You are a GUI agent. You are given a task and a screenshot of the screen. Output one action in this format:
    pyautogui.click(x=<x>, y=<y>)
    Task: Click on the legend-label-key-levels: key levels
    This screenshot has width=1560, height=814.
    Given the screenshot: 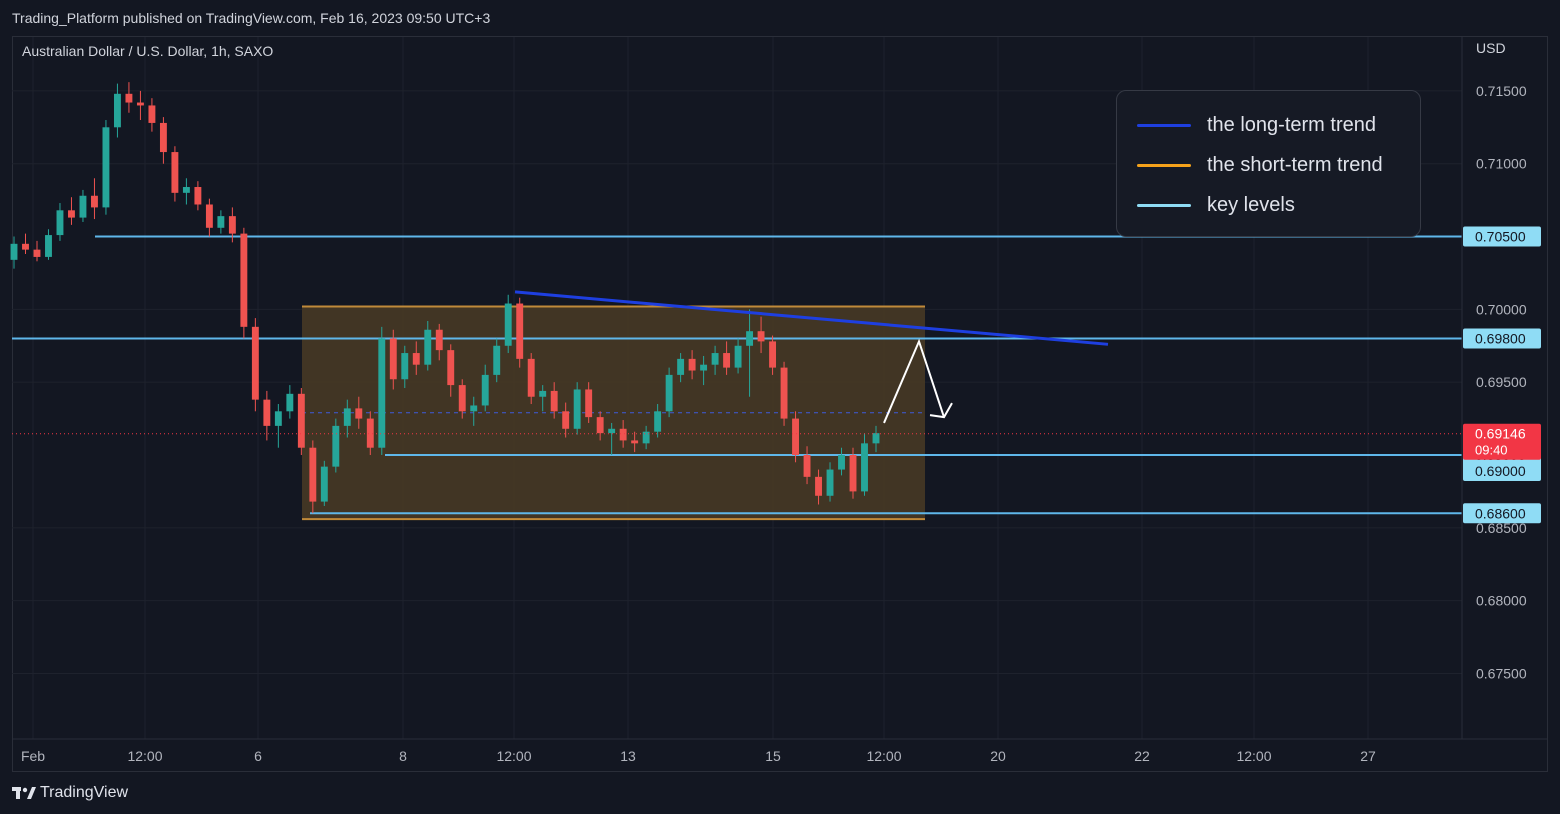 What is the action you would take?
    pyautogui.click(x=1251, y=204)
    